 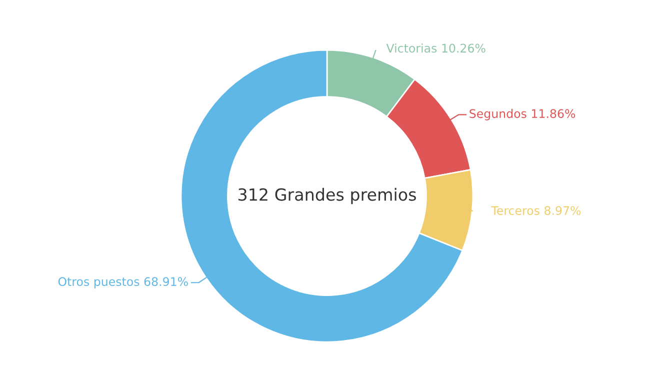 What do you see at coordinates (523, 114) in the screenshot?
I see `slice-label: Segundos 11.86%` at bounding box center [523, 114].